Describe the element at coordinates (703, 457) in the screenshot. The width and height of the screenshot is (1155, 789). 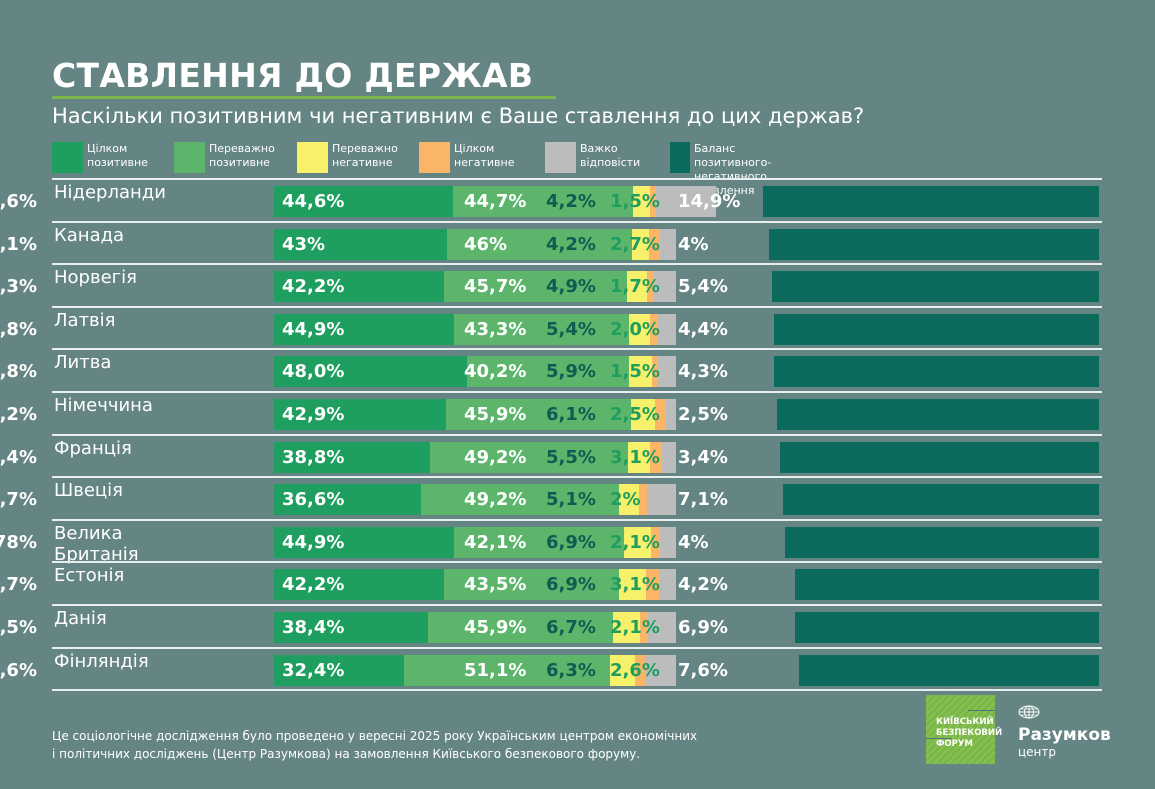
I see `data-label-hard-to-say: 3,4%` at that location.